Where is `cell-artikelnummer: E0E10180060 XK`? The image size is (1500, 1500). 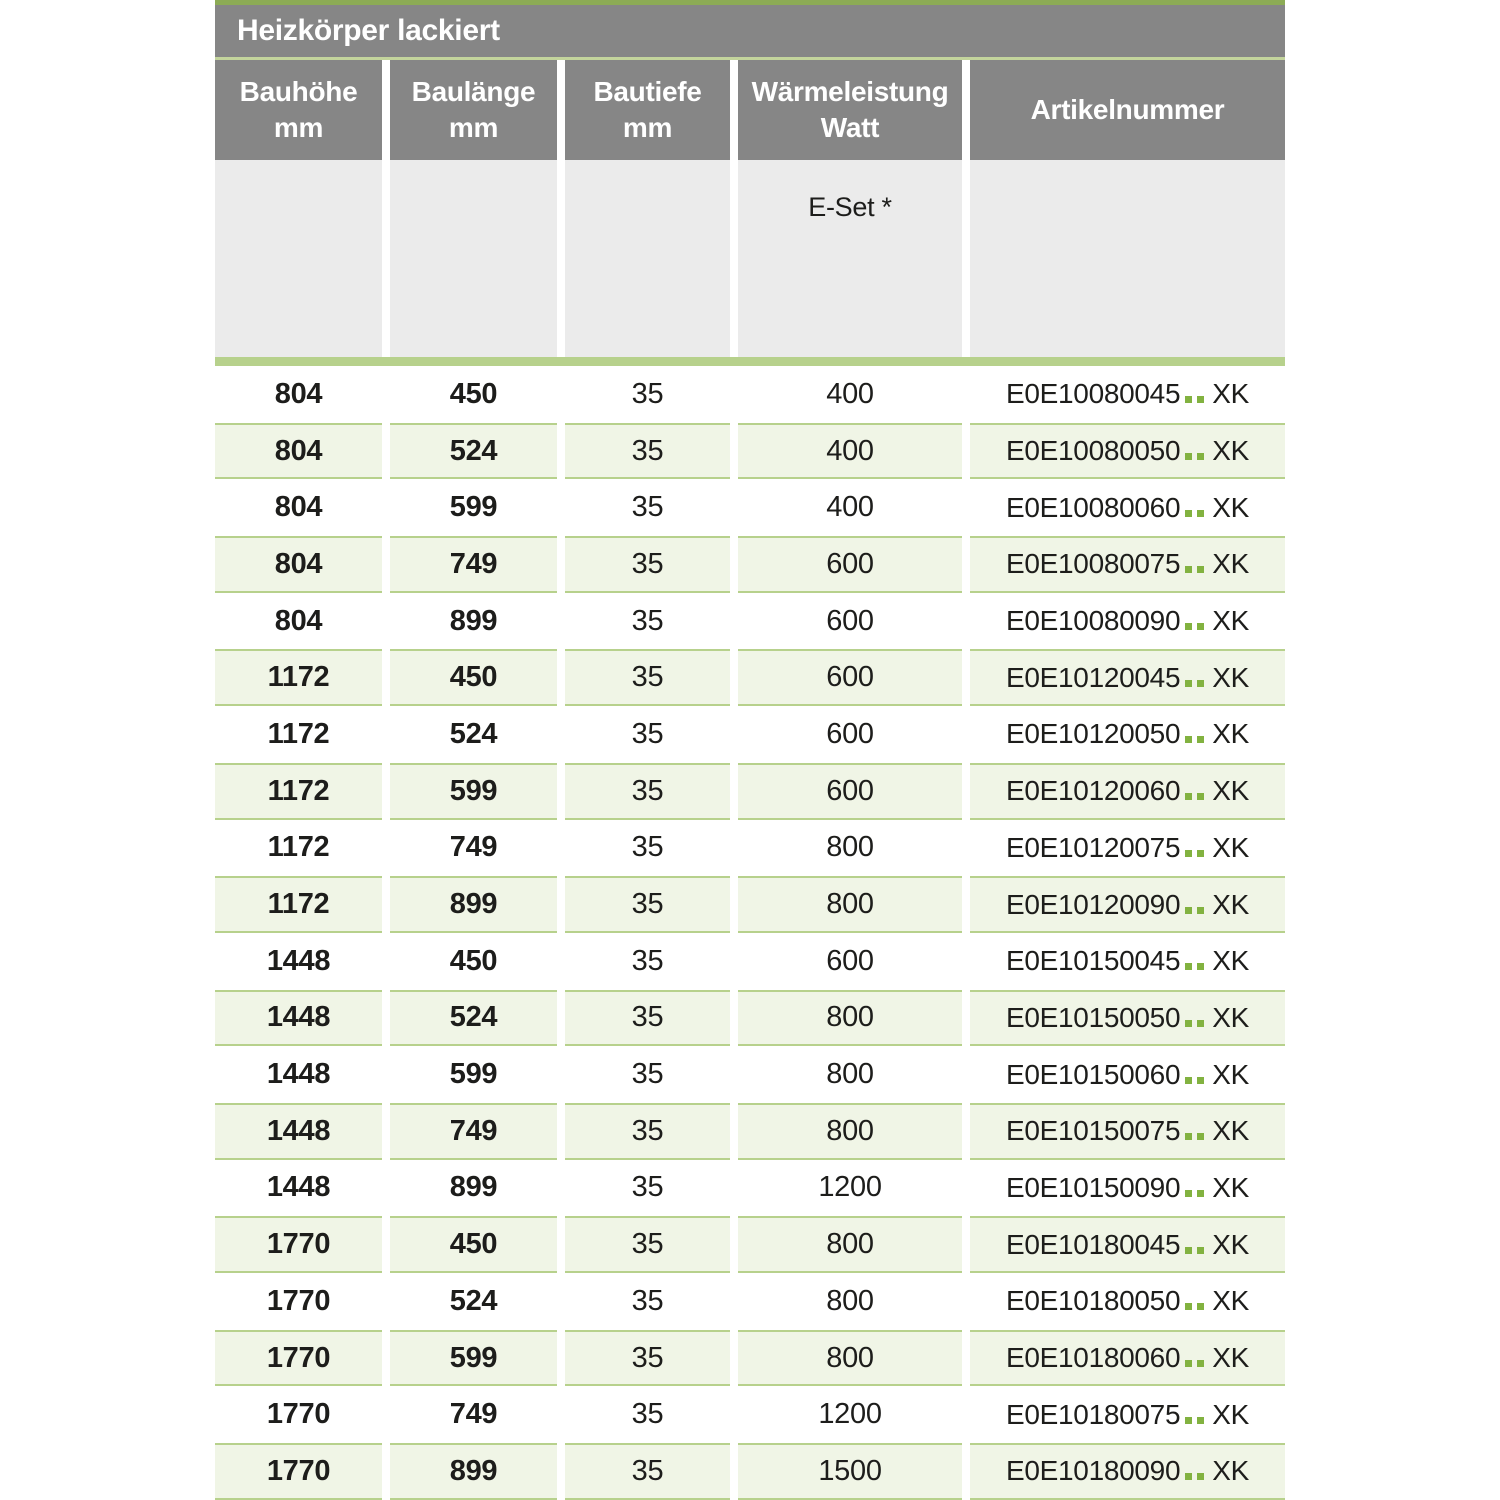 cell-artikelnummer: E0E10180060 XK is located at coordinates (1127, 1358).